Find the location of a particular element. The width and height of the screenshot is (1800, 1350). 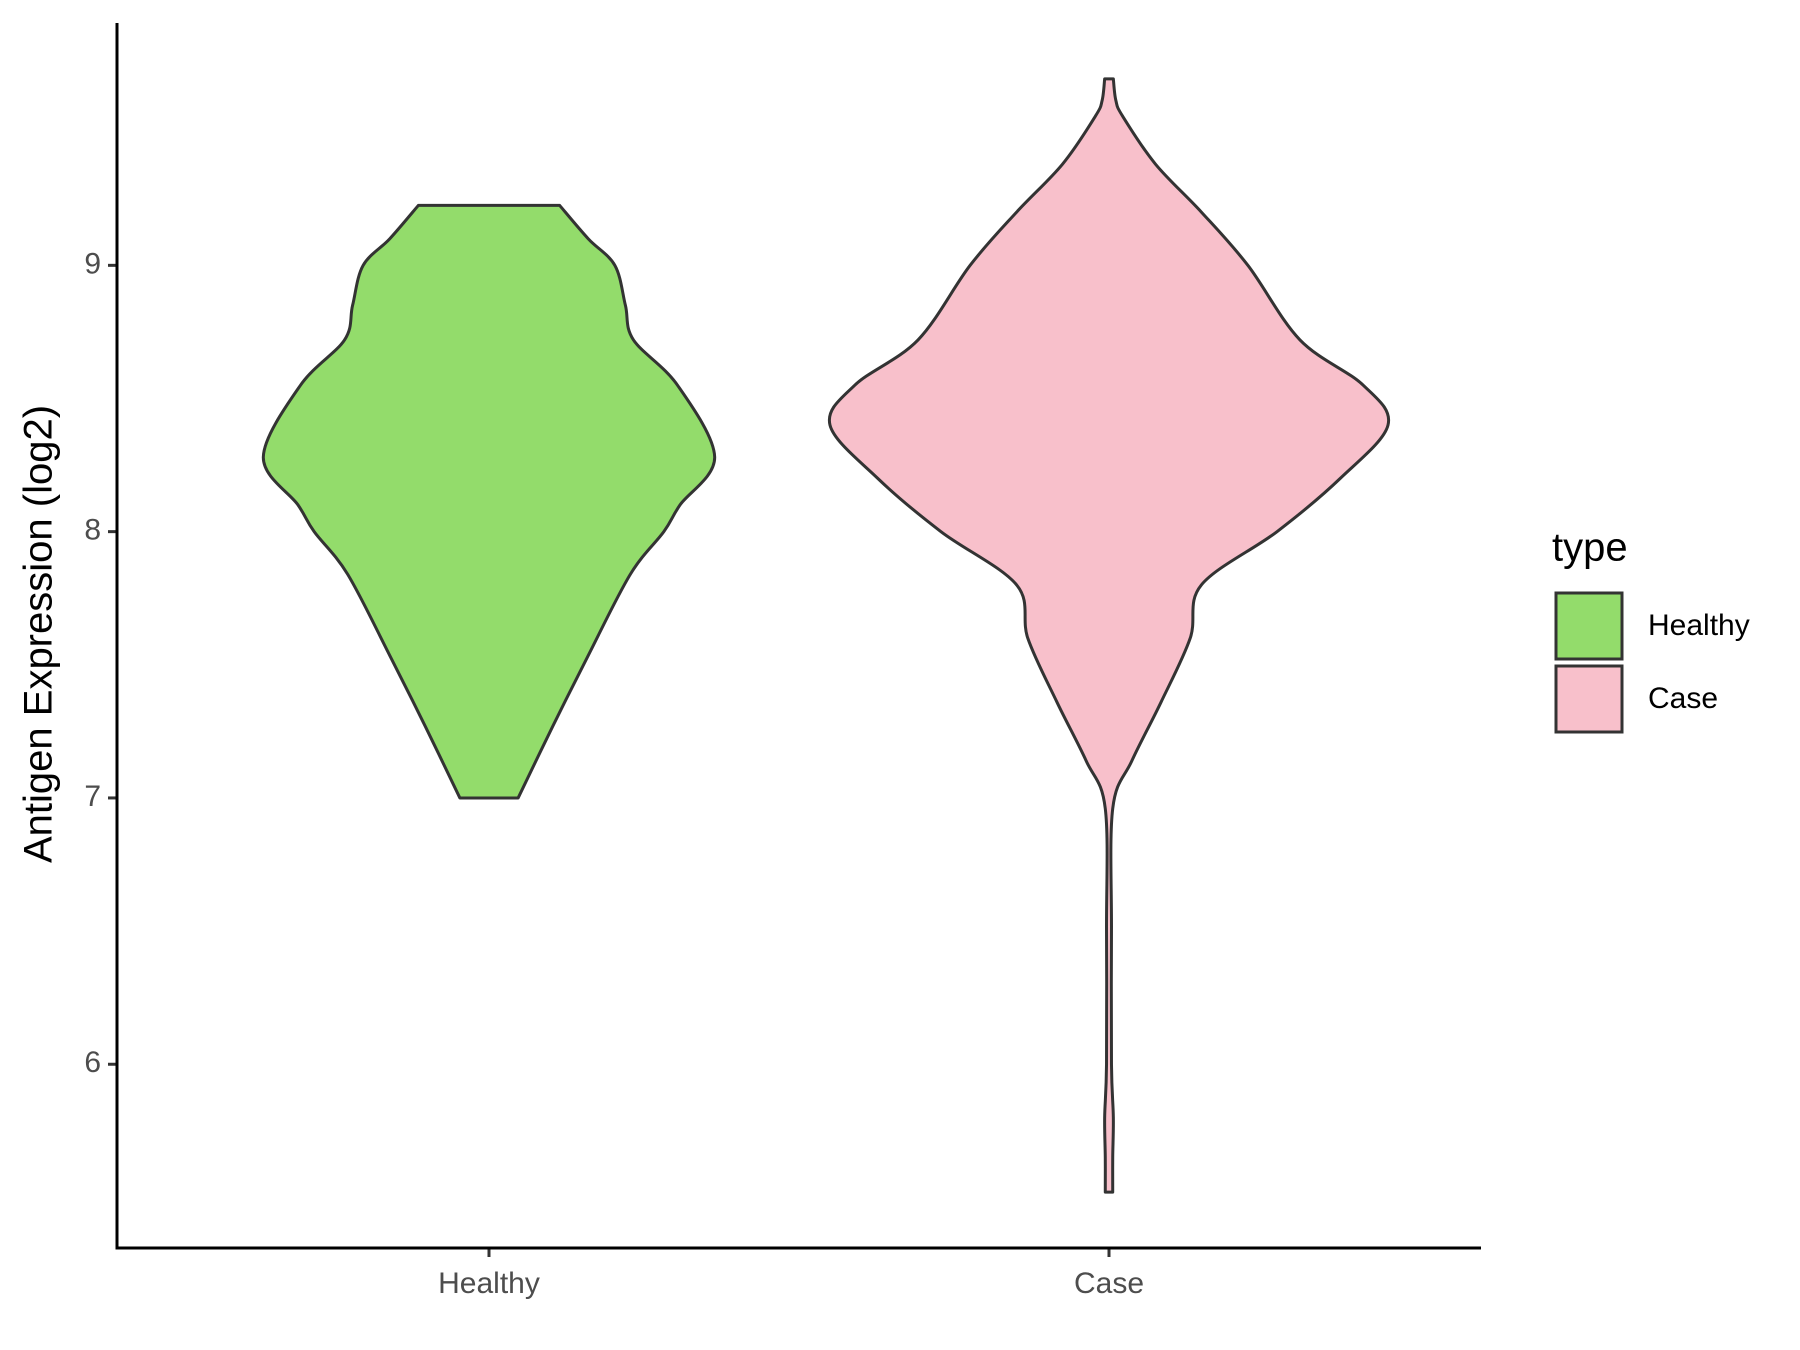

y-tick-label: 9 is located at coordinates (92, 263).